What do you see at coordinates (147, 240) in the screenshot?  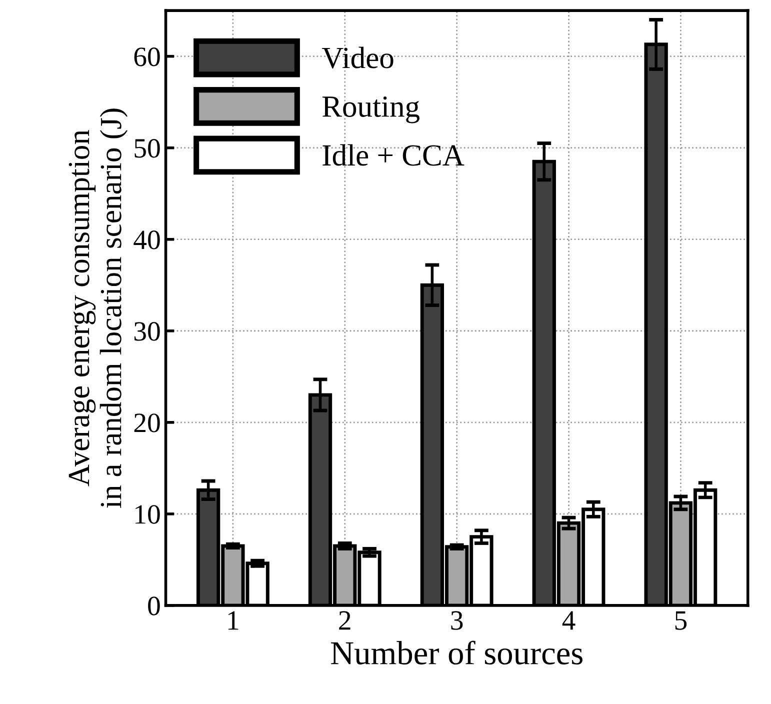 I see `y-tick-label: 40` at bounding box center [147, 240].